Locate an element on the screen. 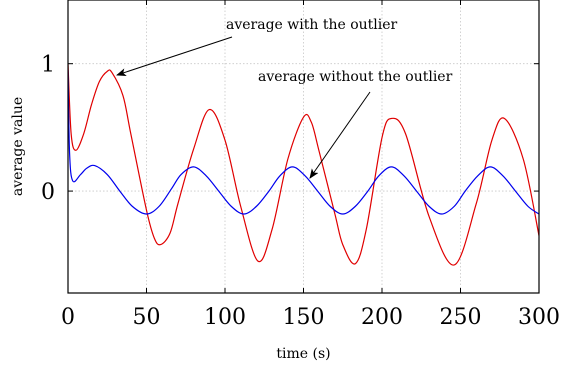 The width and height of the screenshot is (577, 367). annotation-arrow-without-outlier is located at coordinates (340, 135).